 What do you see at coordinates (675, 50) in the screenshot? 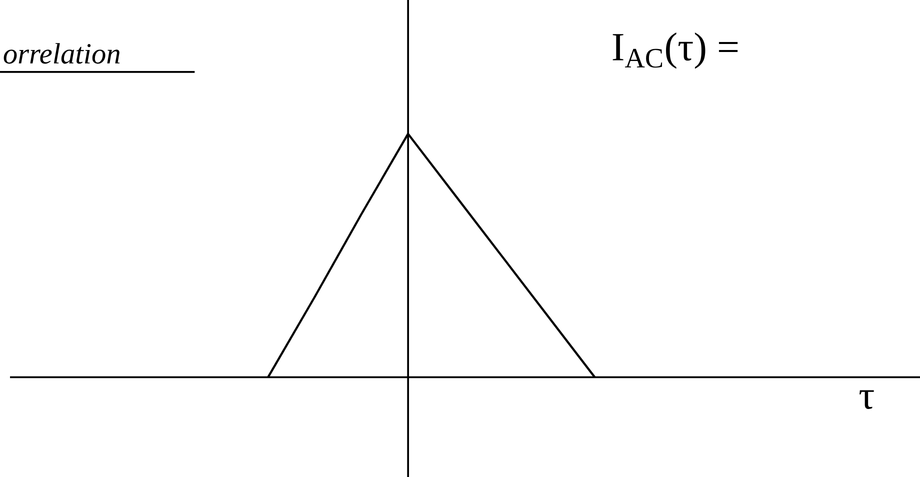
I see `text: I$_{AC}$(τ) =` at bounding box center [675, 50].